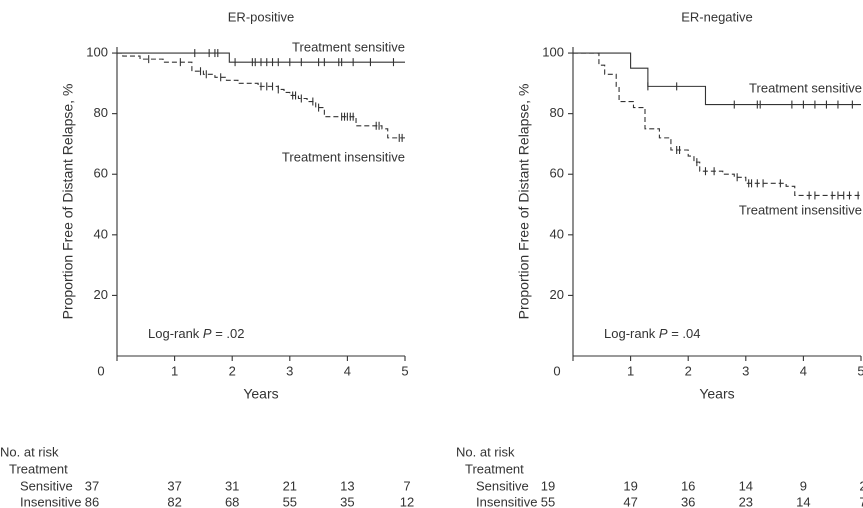 The width and height of the screenshot is (863, 508). Describe the element at coordinates (861, 485) in the screenshot. I see `risk-value: 2` at that location.